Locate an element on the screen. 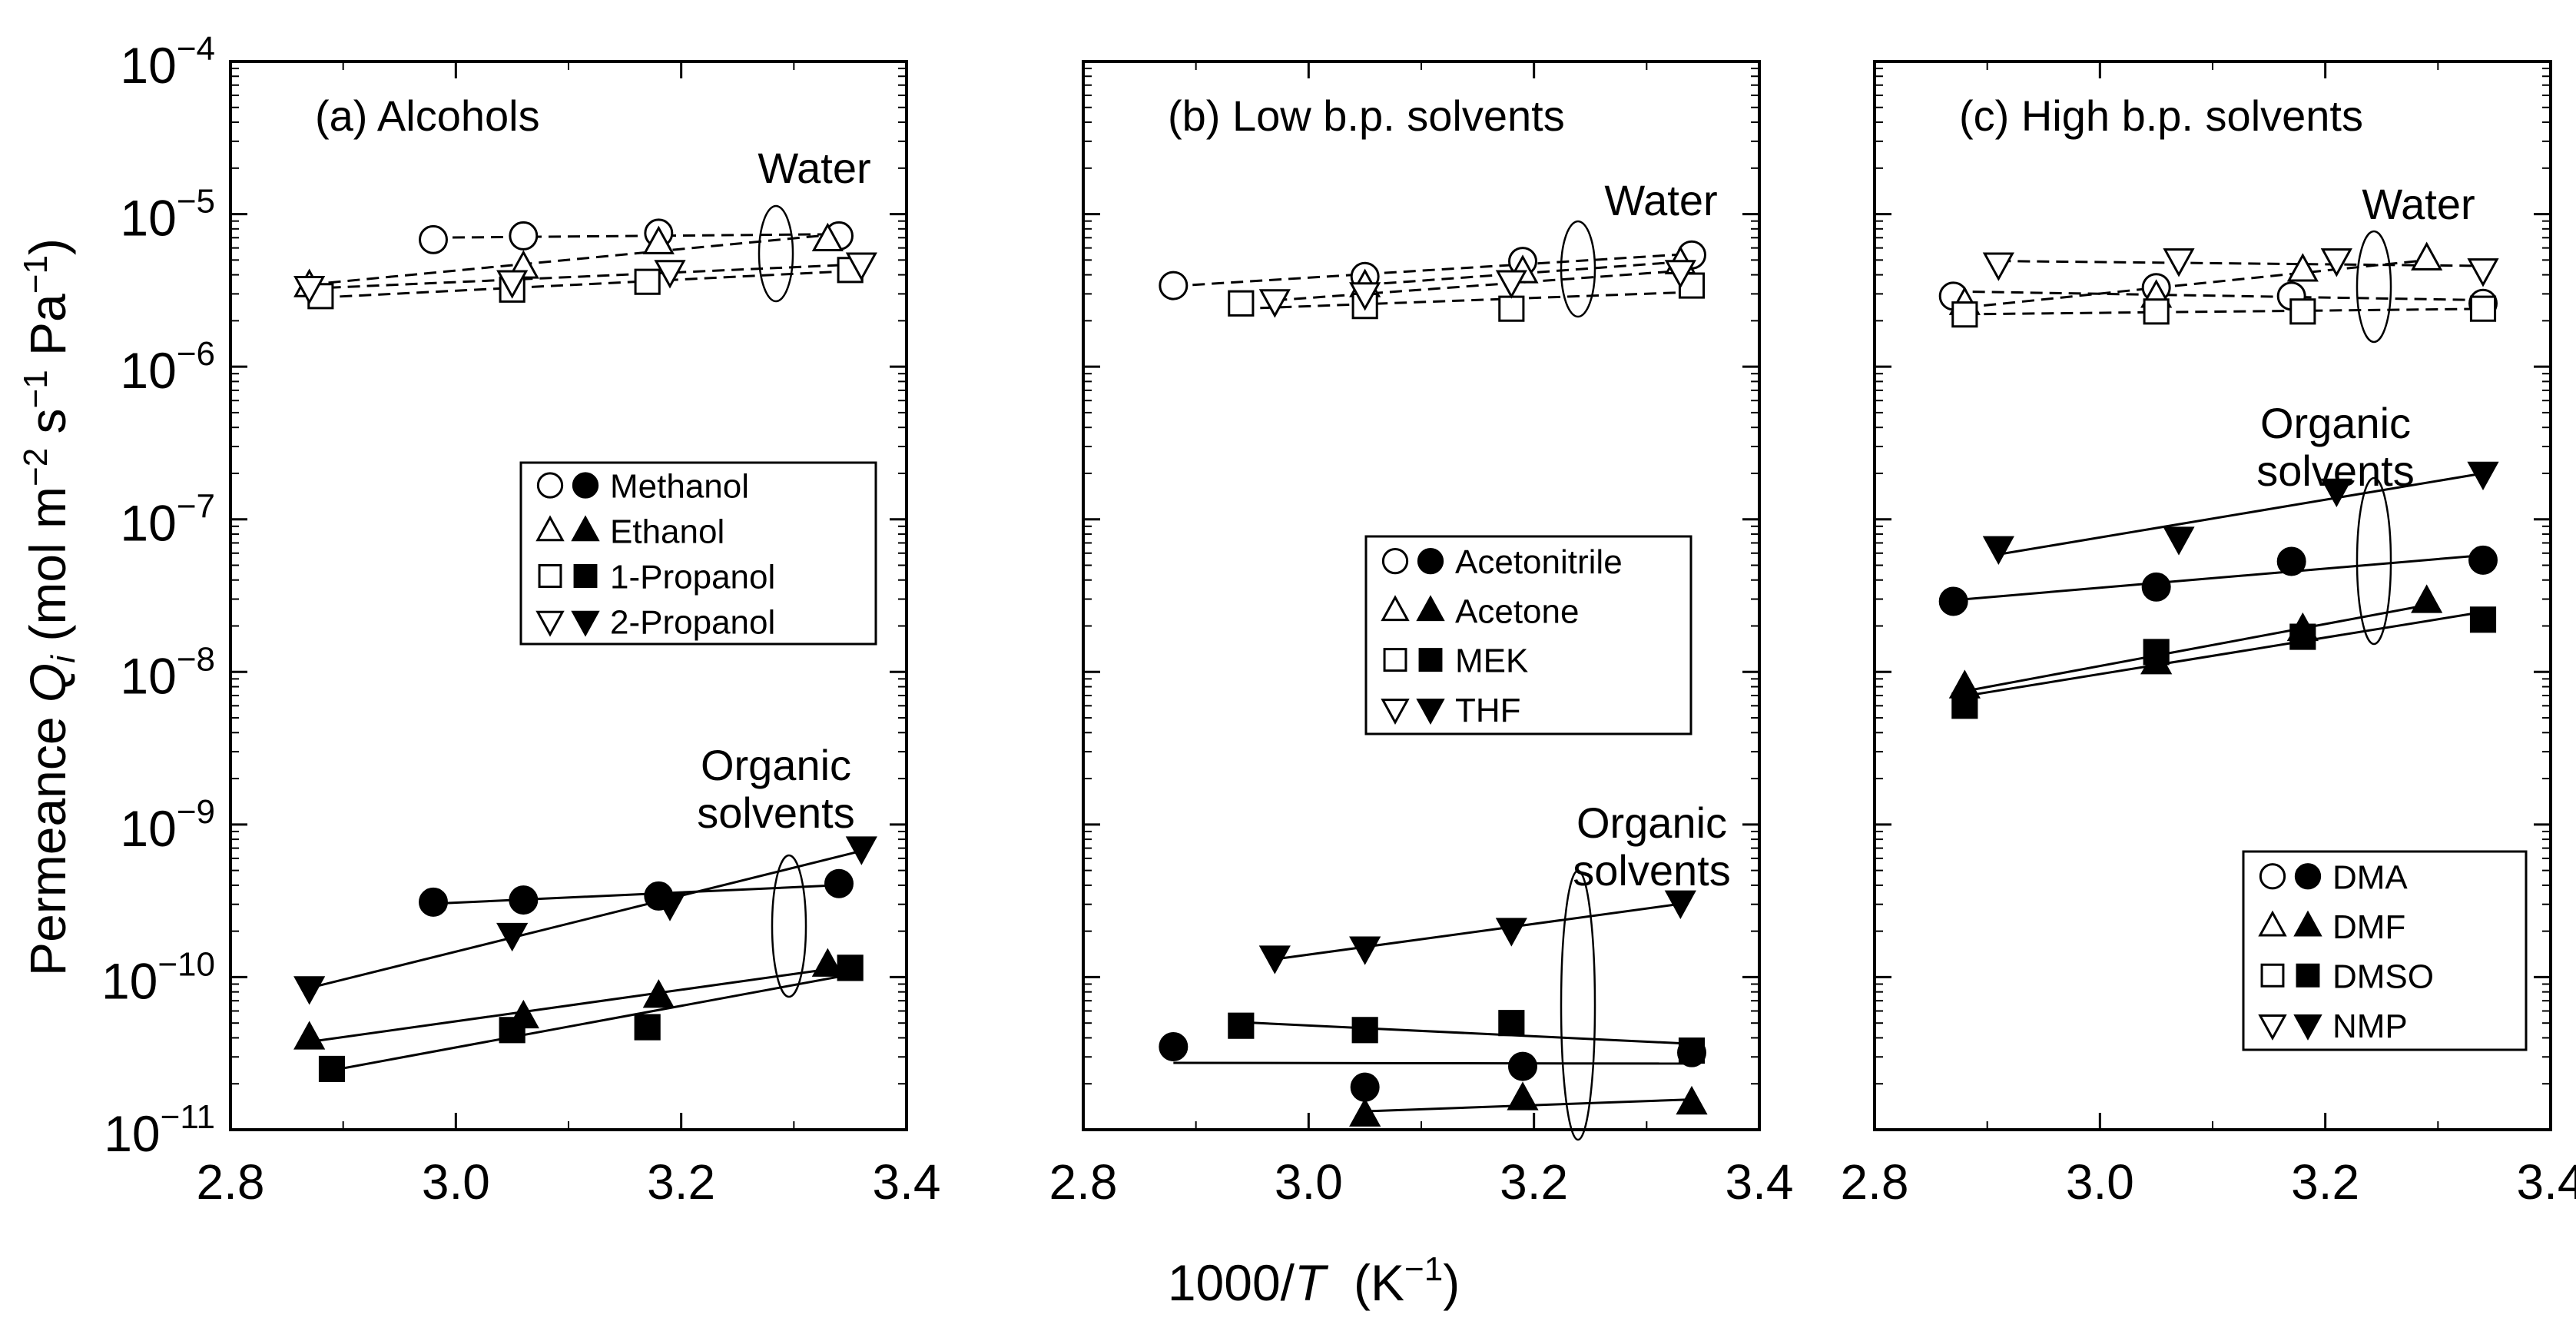 The image size is (2576, 1328). organic-annotation: Organic solvents is located at coordinates (2335, 447).